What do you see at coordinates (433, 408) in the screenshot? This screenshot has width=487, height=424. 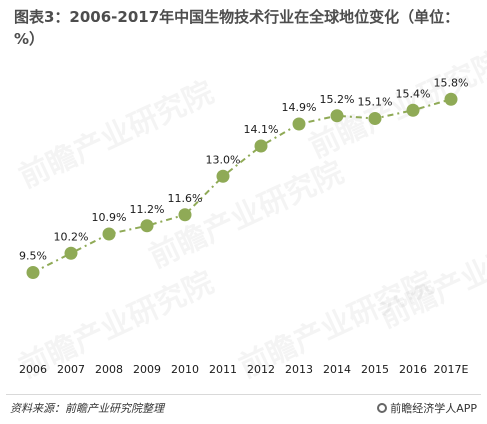 I see `brand-name: 前瞻经济学人APP` at bounding box center [433, 408].